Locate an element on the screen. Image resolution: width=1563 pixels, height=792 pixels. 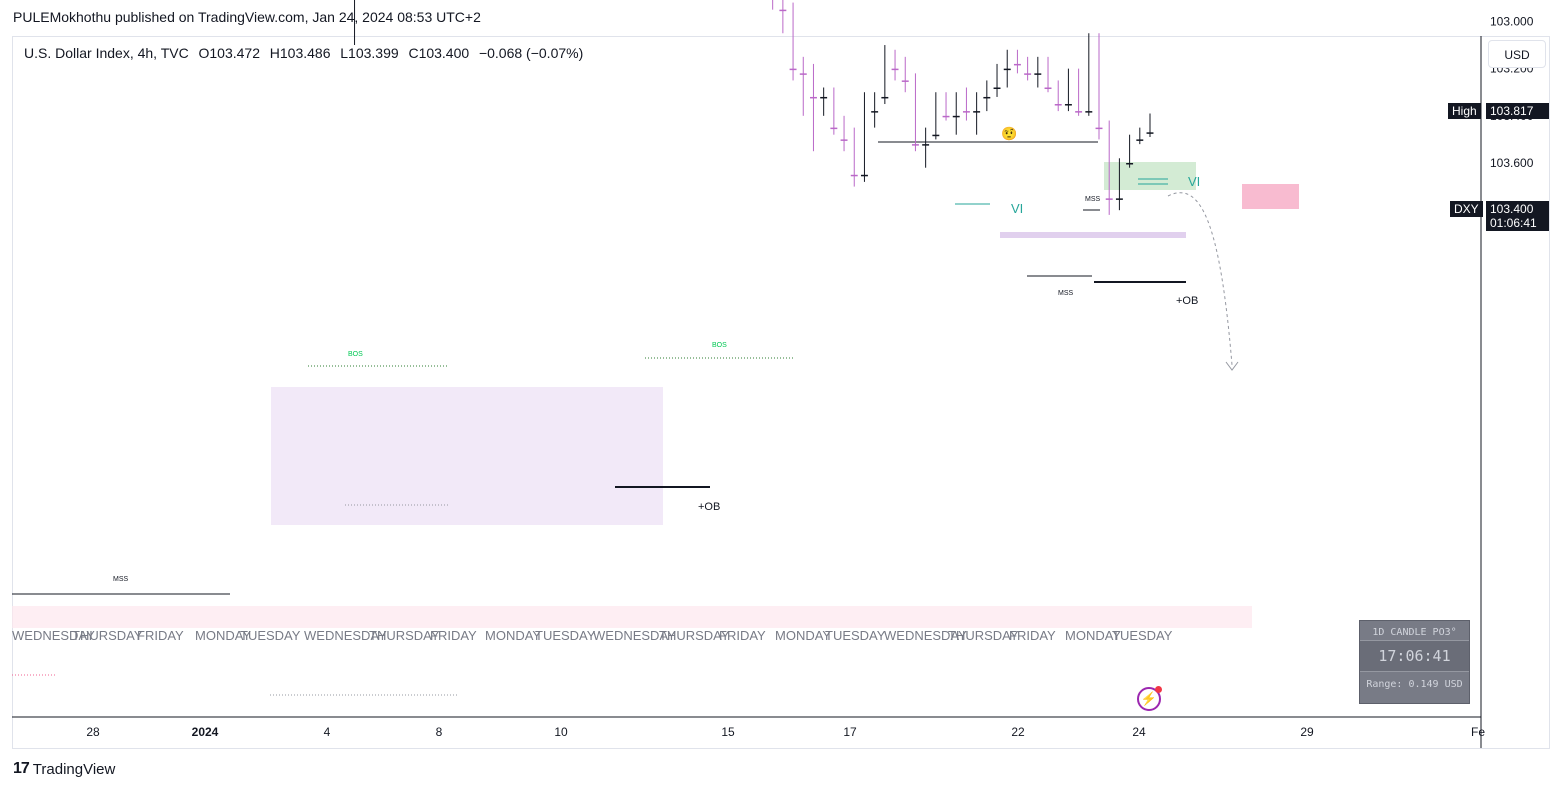
candle-countdown: 01:06:41 is located at coordinates (1513, 223).